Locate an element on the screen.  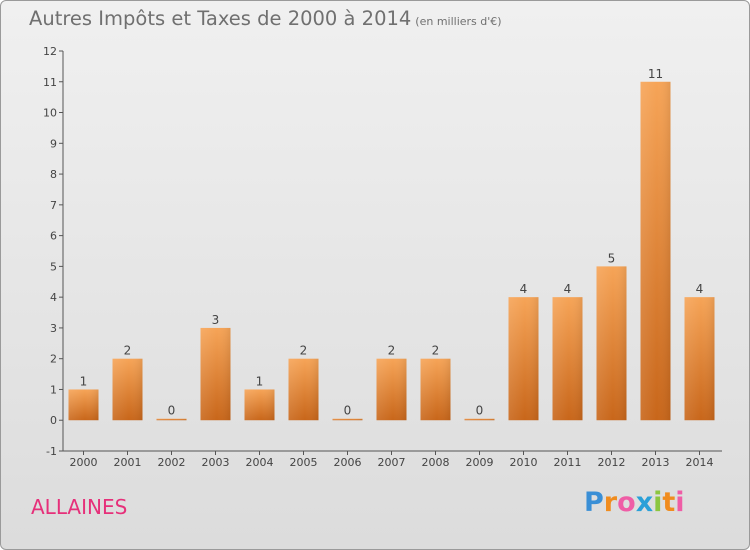
y-tick-label: 7 is located at coordinates (53, 205).